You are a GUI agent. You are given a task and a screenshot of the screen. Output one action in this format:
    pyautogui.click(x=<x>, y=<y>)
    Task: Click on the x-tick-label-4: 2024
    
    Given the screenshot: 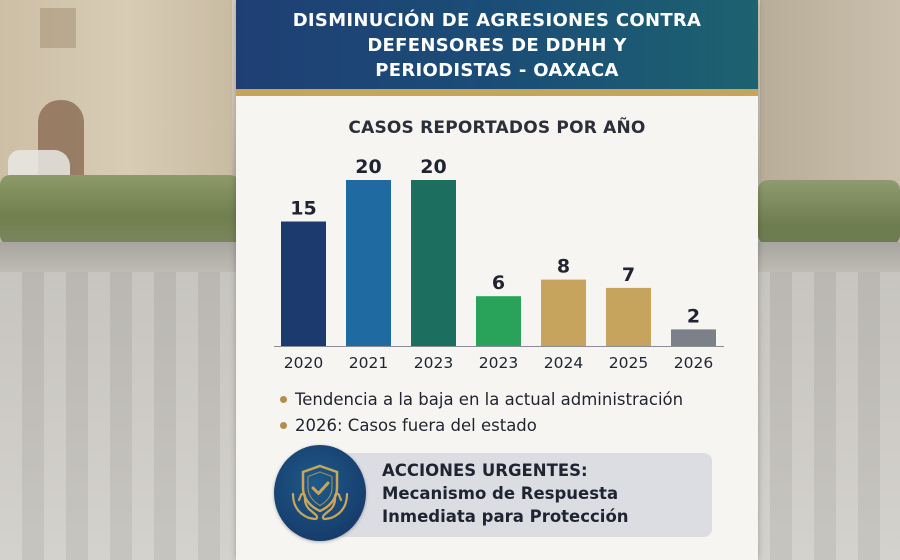 What is the action you would take?
    pyautogui.click(x=563, y=363)
    